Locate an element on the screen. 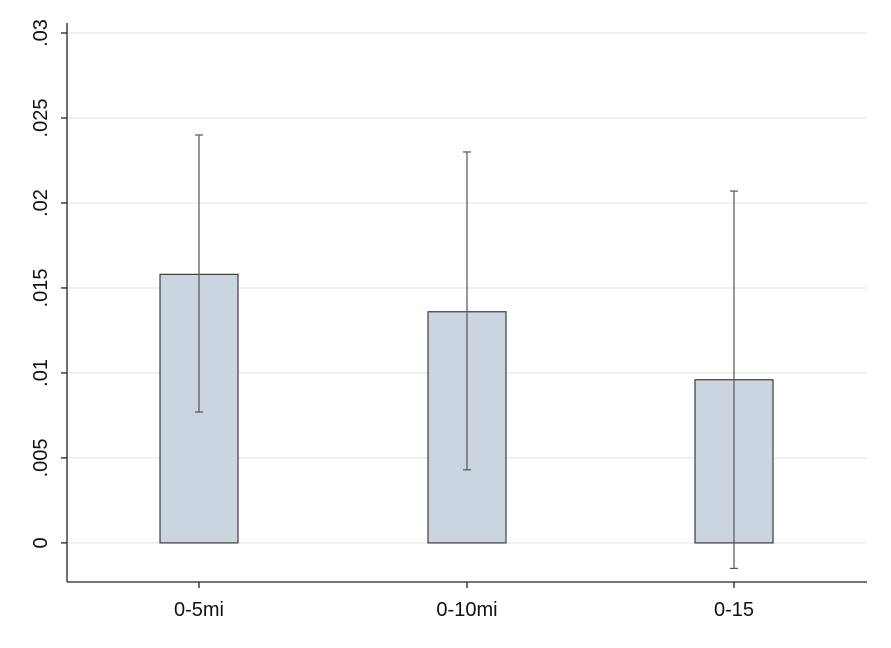  x-tick-label: 0-15 is located at coordinates (734, 610).